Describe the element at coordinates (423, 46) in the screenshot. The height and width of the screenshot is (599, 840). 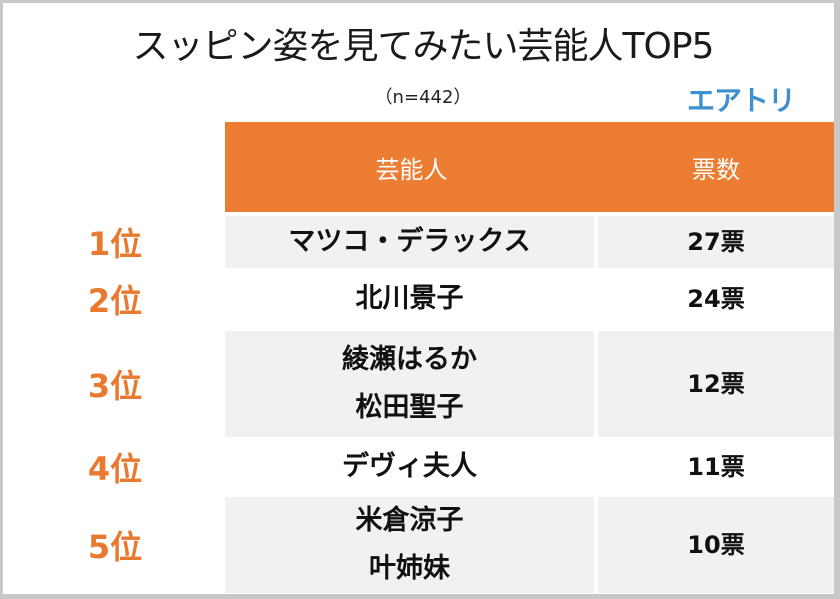
I see `page-title: スッピン姿を見てみたい芸能人TOP5` at that location.